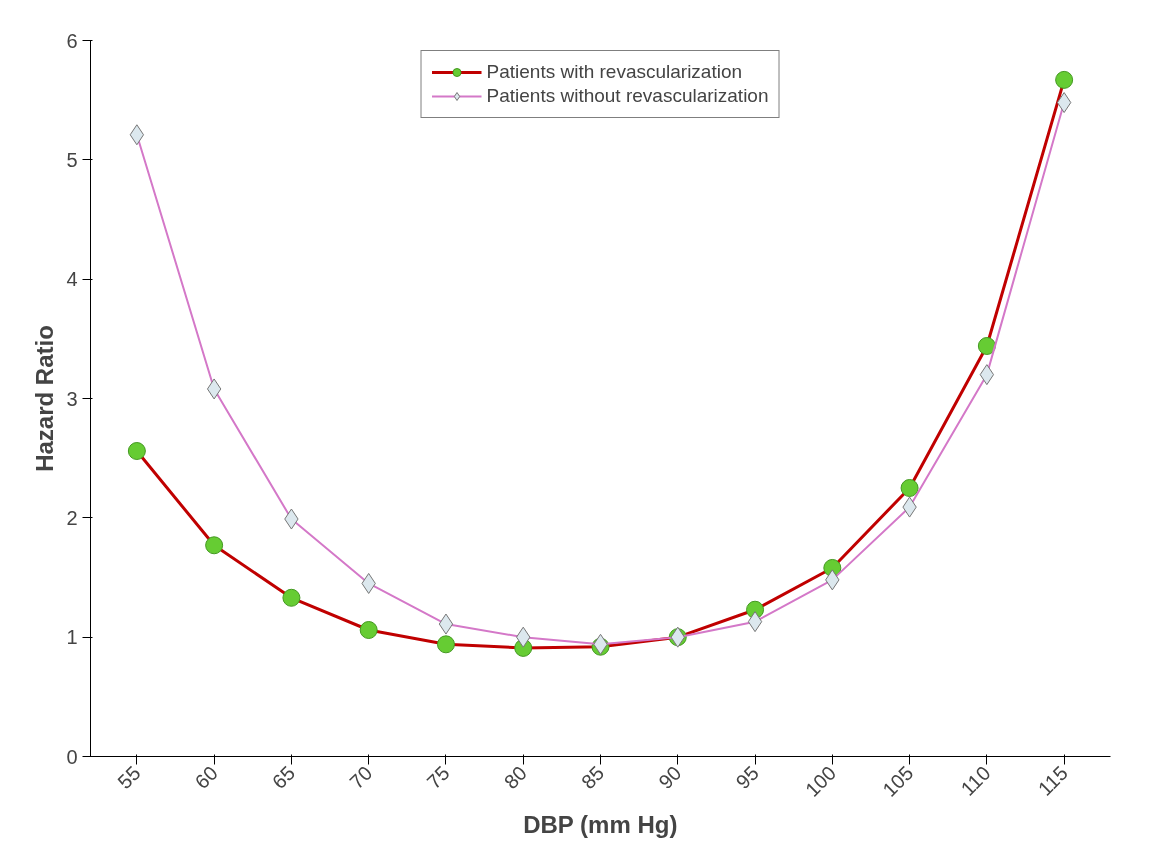 The height and width of the screenshot is (849, 1161). What do you see at coordinates (72, 756) in the screenshot?
I see `y-tick-label: 0` at bounding box center [72, 756].